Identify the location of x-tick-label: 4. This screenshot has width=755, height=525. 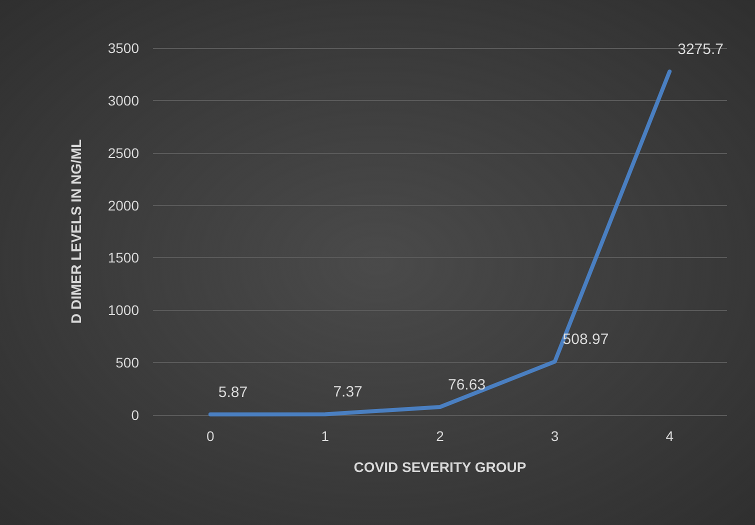
(670, 436).